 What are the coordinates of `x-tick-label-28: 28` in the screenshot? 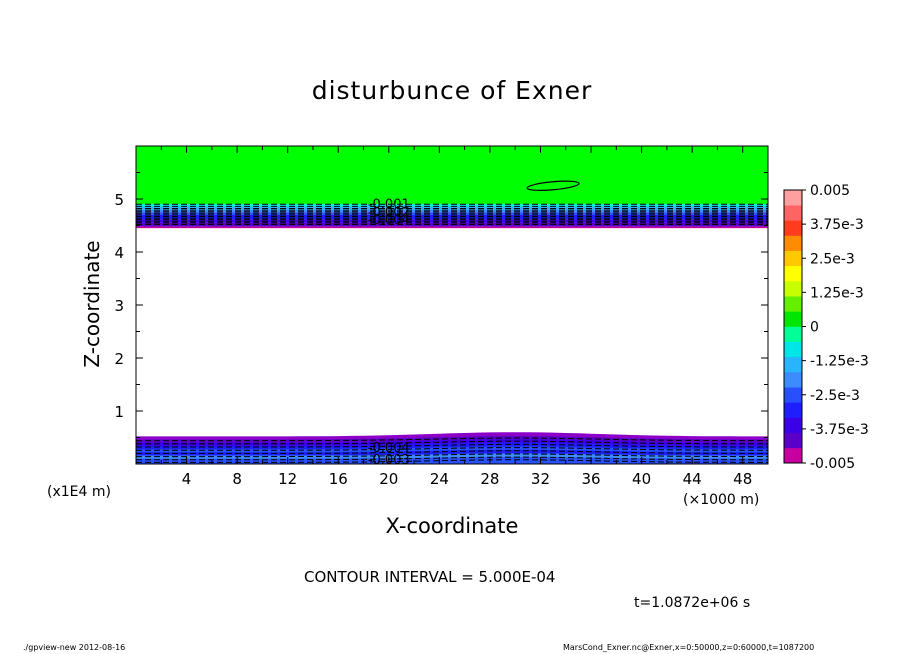 It's located at (489, 479).